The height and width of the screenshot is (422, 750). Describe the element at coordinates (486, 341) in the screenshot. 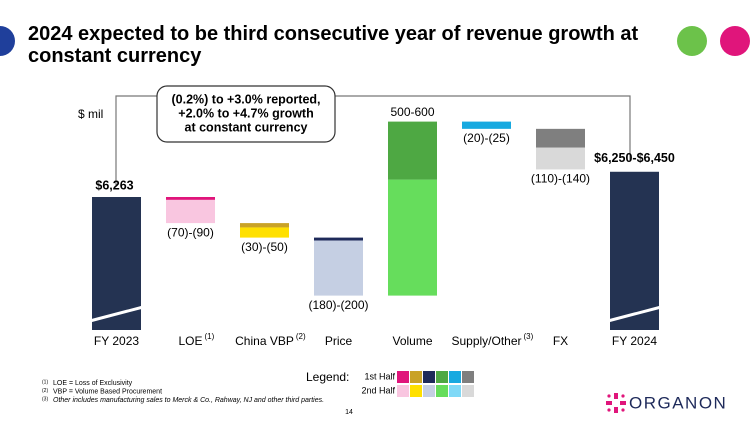

I see `category-label: Supply/Other` at that location.